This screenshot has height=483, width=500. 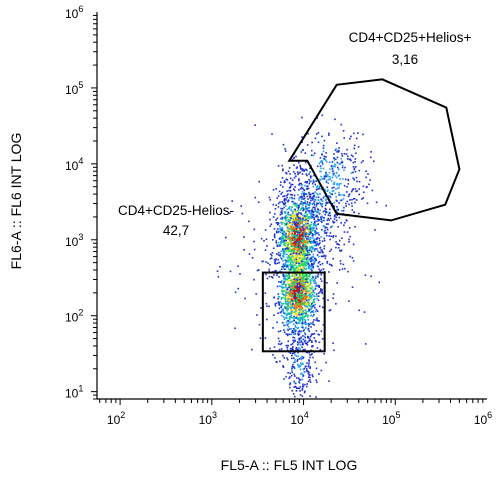 I want to click on y-axis-title: FL6-A :: FL6 INT LOG, so click(x=16, y=201).